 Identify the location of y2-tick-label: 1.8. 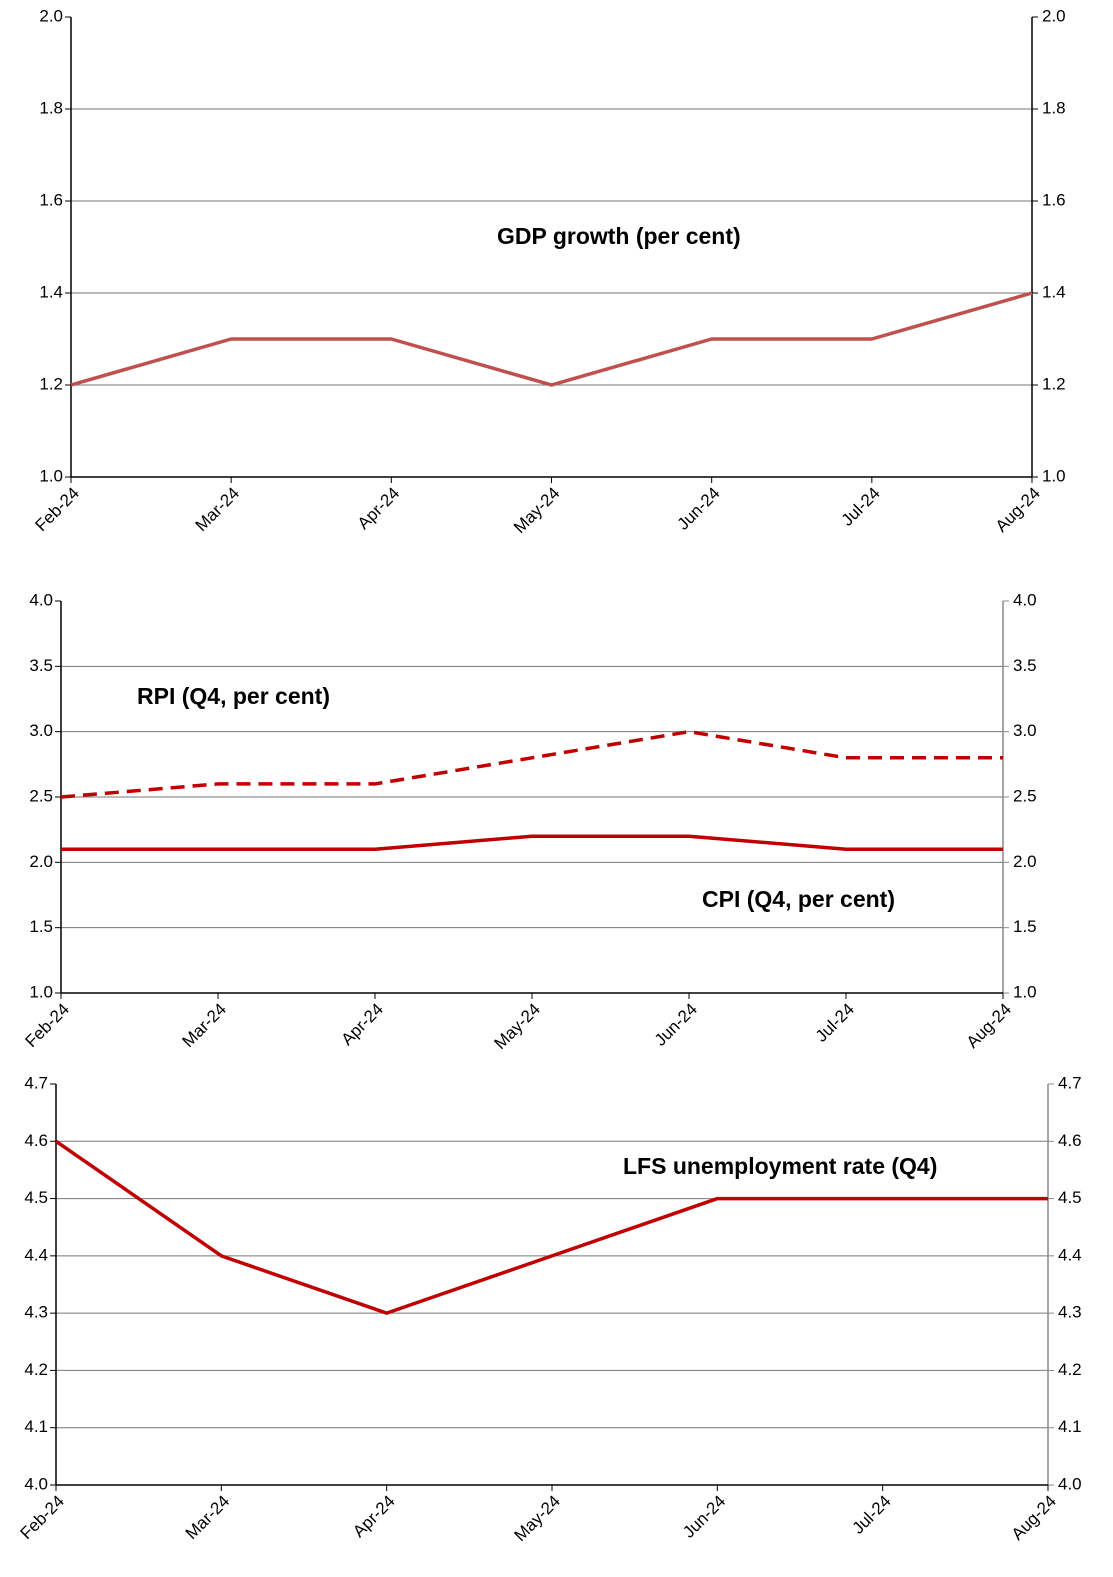
(1054, 107).